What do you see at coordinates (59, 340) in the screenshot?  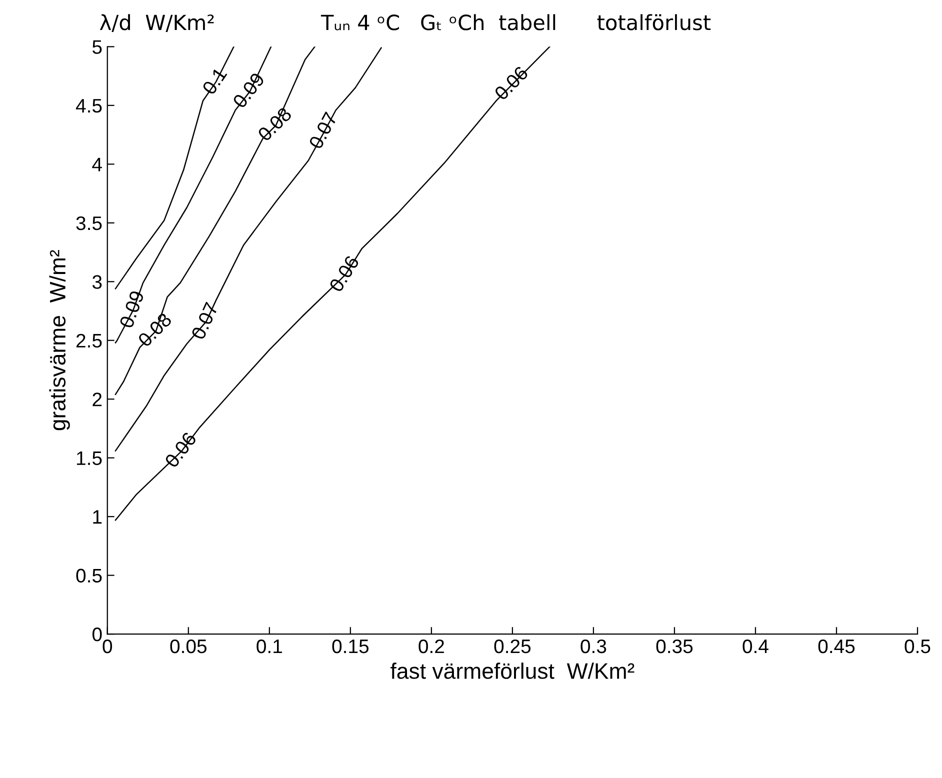 I see `y-axis-title: gratisvärme W/m²` at bounding box center [59, 340].